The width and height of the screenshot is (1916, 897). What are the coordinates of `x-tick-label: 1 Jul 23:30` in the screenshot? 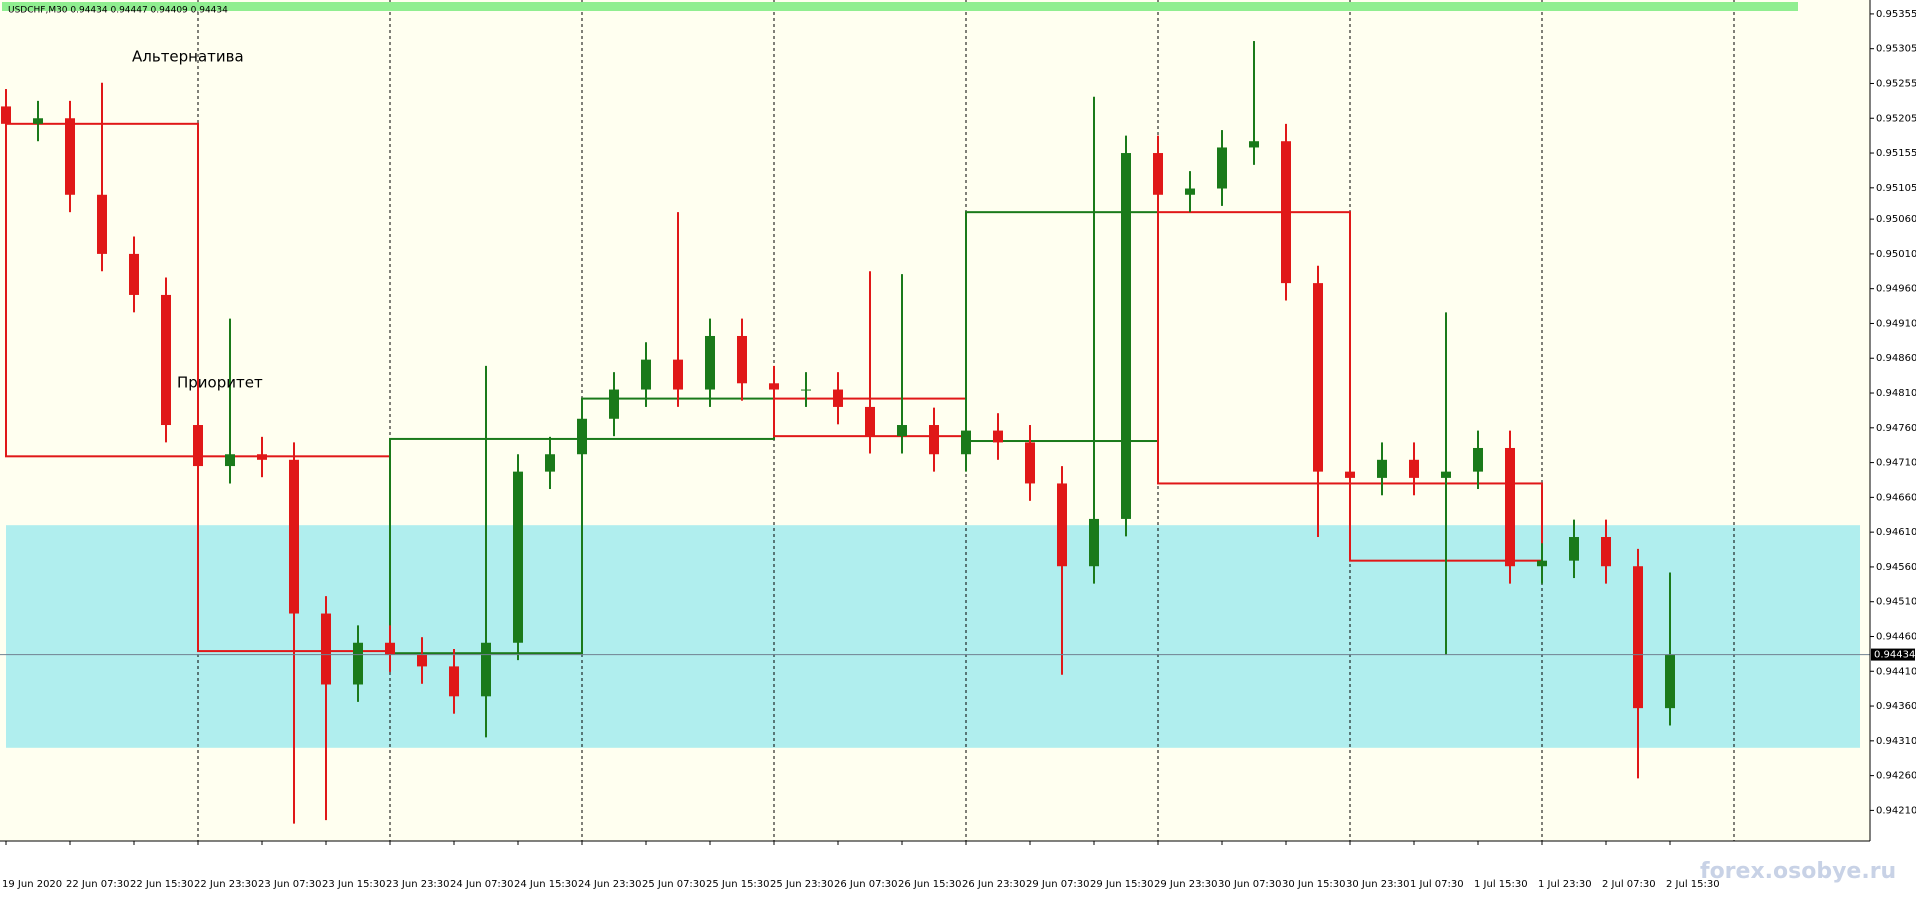 It's located at (1565, 884).